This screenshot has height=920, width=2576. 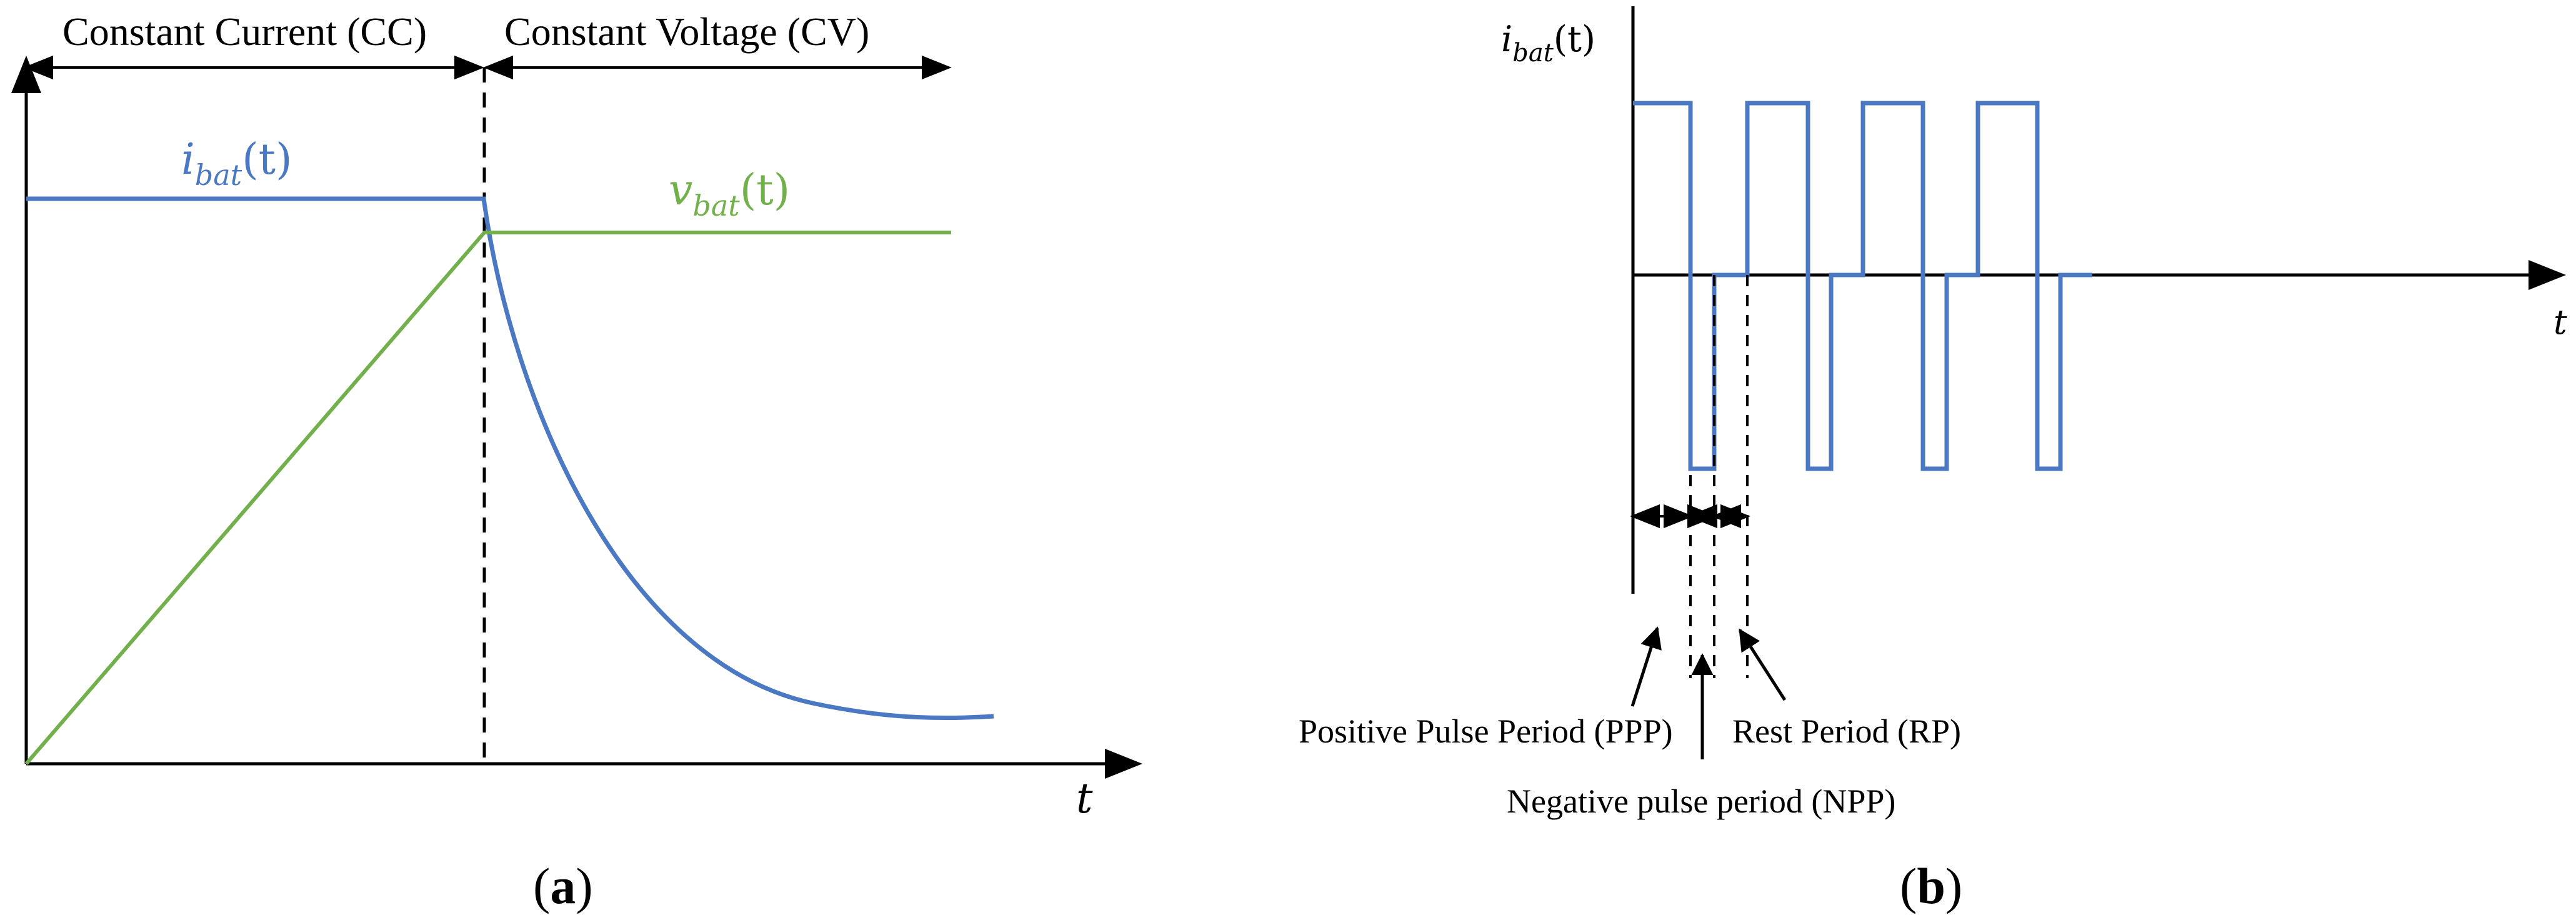 I want to click on panel-b-current-symbol: i, so click(x=1506, y=39).